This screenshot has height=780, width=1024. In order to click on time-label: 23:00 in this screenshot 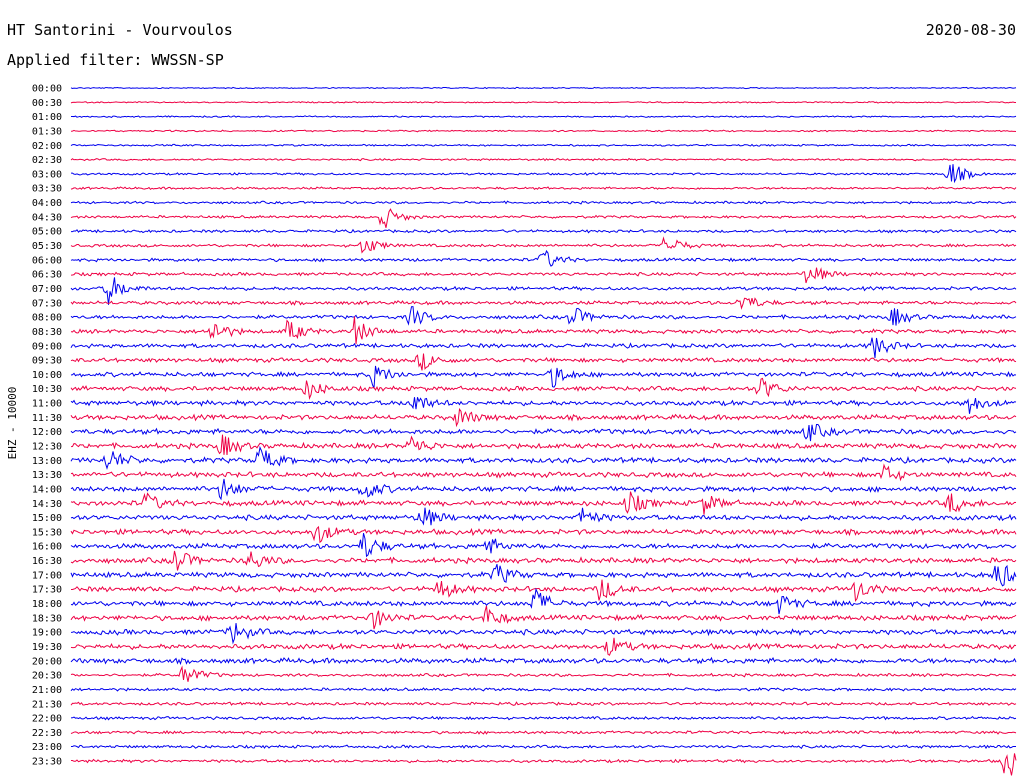, I will do `click(47, 747)`.